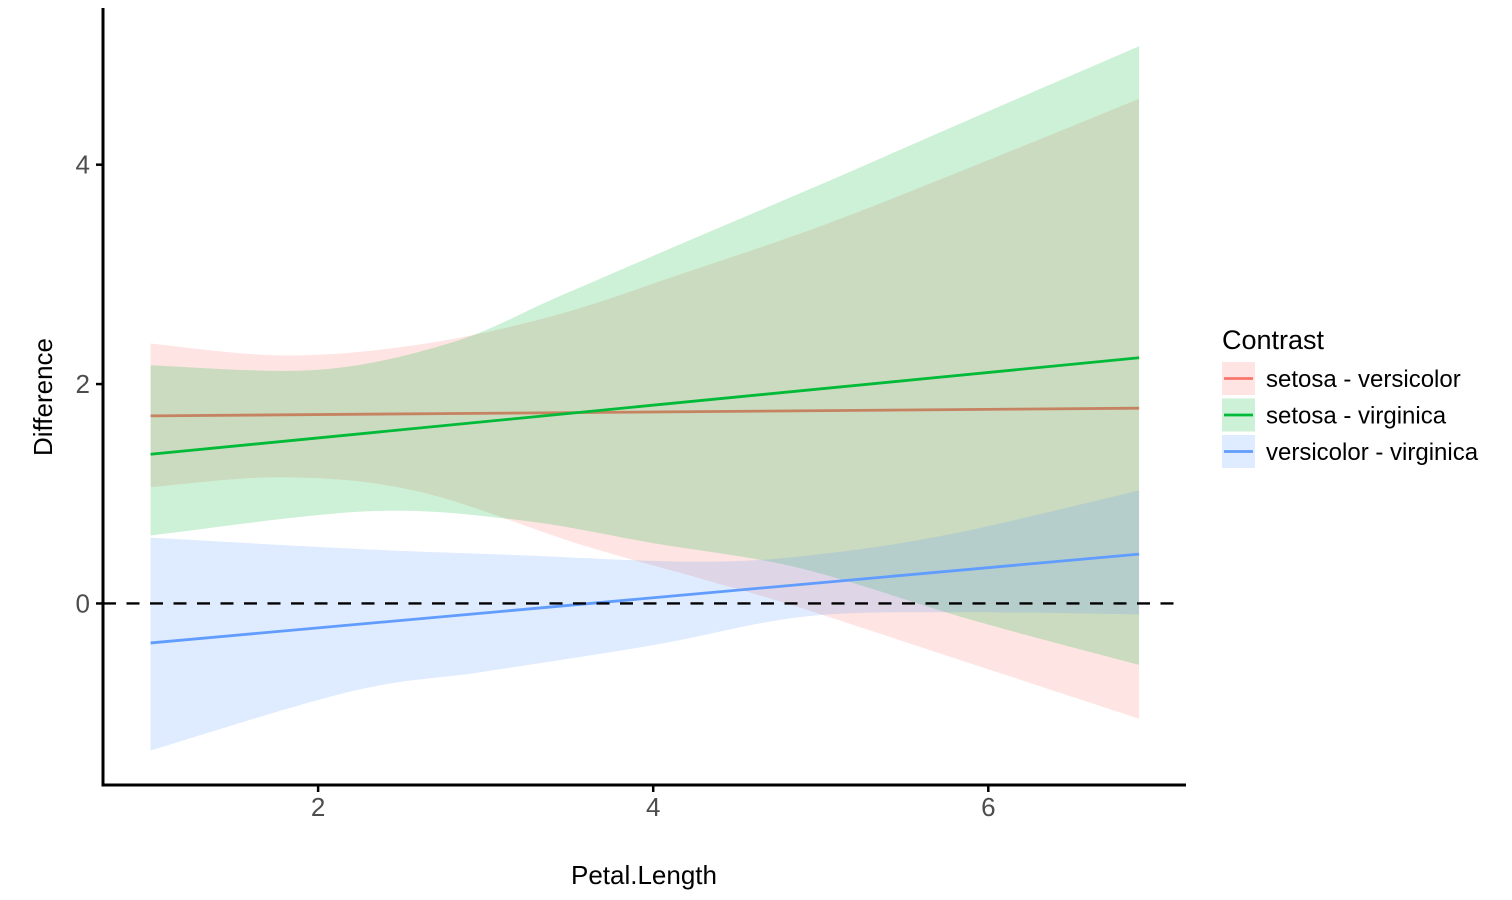 This screenshot has height=900, width=1512. I want to click on x-tick-label: 4, so click(653, 807).